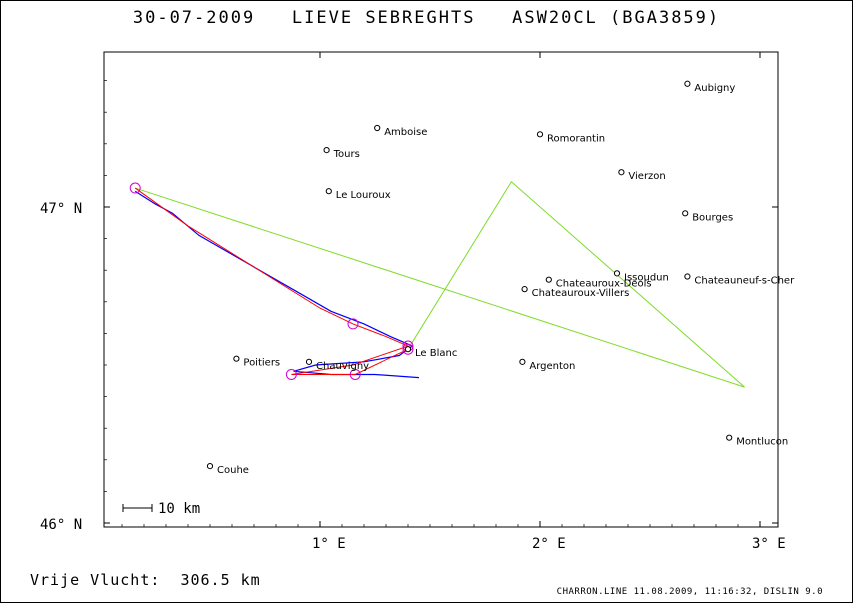 The image size is (853, 603). Describe the element at coordinates (61, 525) in the screenshot. I see `y-tick-label: 46° N` at that location.